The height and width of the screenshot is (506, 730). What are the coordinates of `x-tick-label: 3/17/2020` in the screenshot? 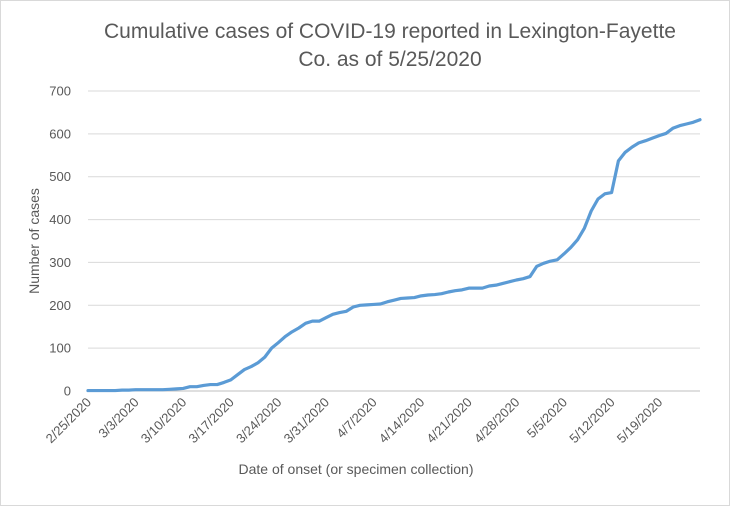 It's located at (211, 421).